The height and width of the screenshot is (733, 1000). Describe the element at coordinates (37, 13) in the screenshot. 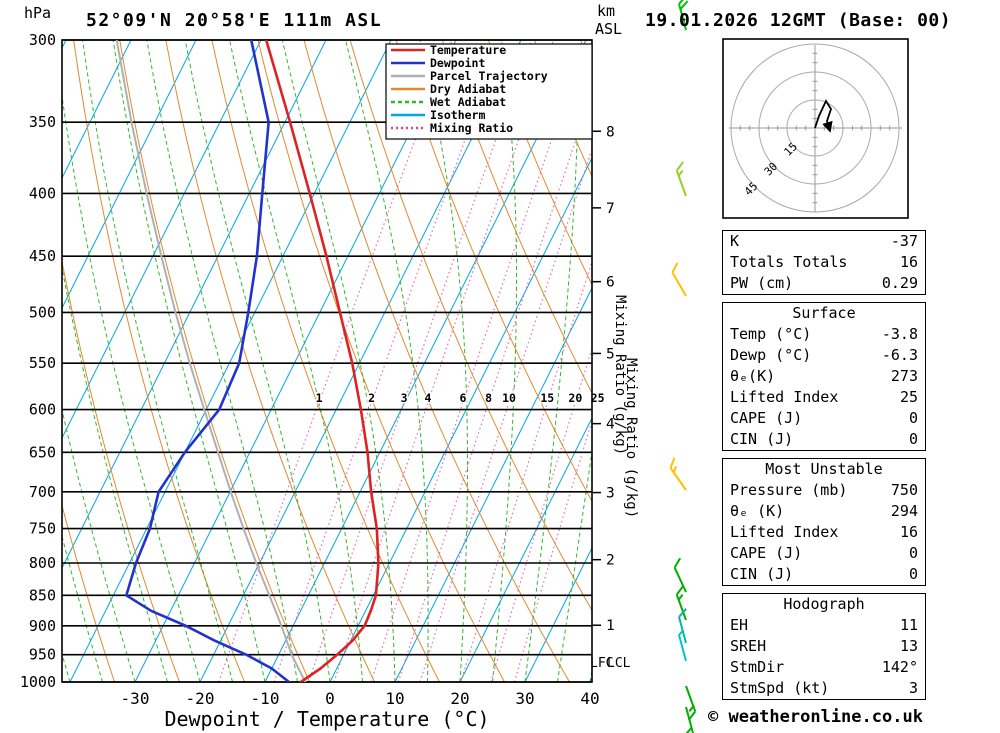

I see `pressure-axis-unit: hPa` at that location.